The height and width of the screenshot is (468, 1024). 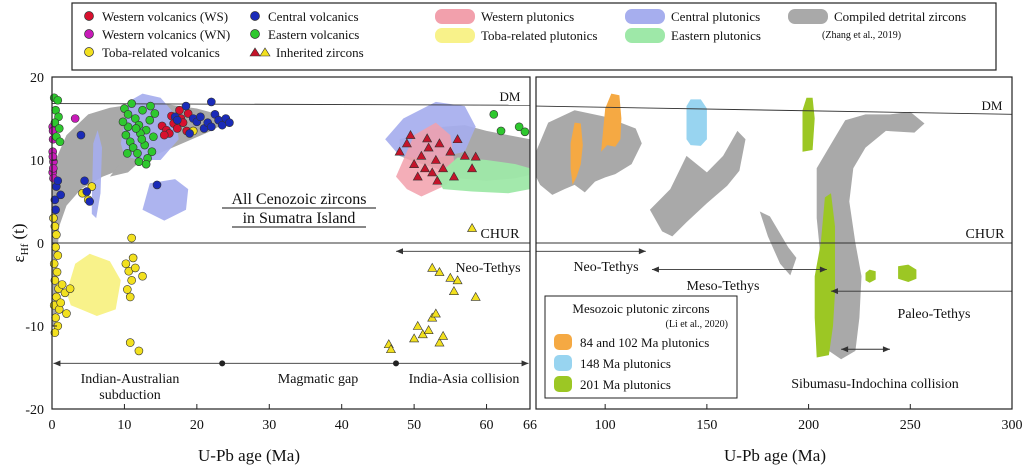 I want to click on series-inherited-zircons-red, so click(x=437, y=157).